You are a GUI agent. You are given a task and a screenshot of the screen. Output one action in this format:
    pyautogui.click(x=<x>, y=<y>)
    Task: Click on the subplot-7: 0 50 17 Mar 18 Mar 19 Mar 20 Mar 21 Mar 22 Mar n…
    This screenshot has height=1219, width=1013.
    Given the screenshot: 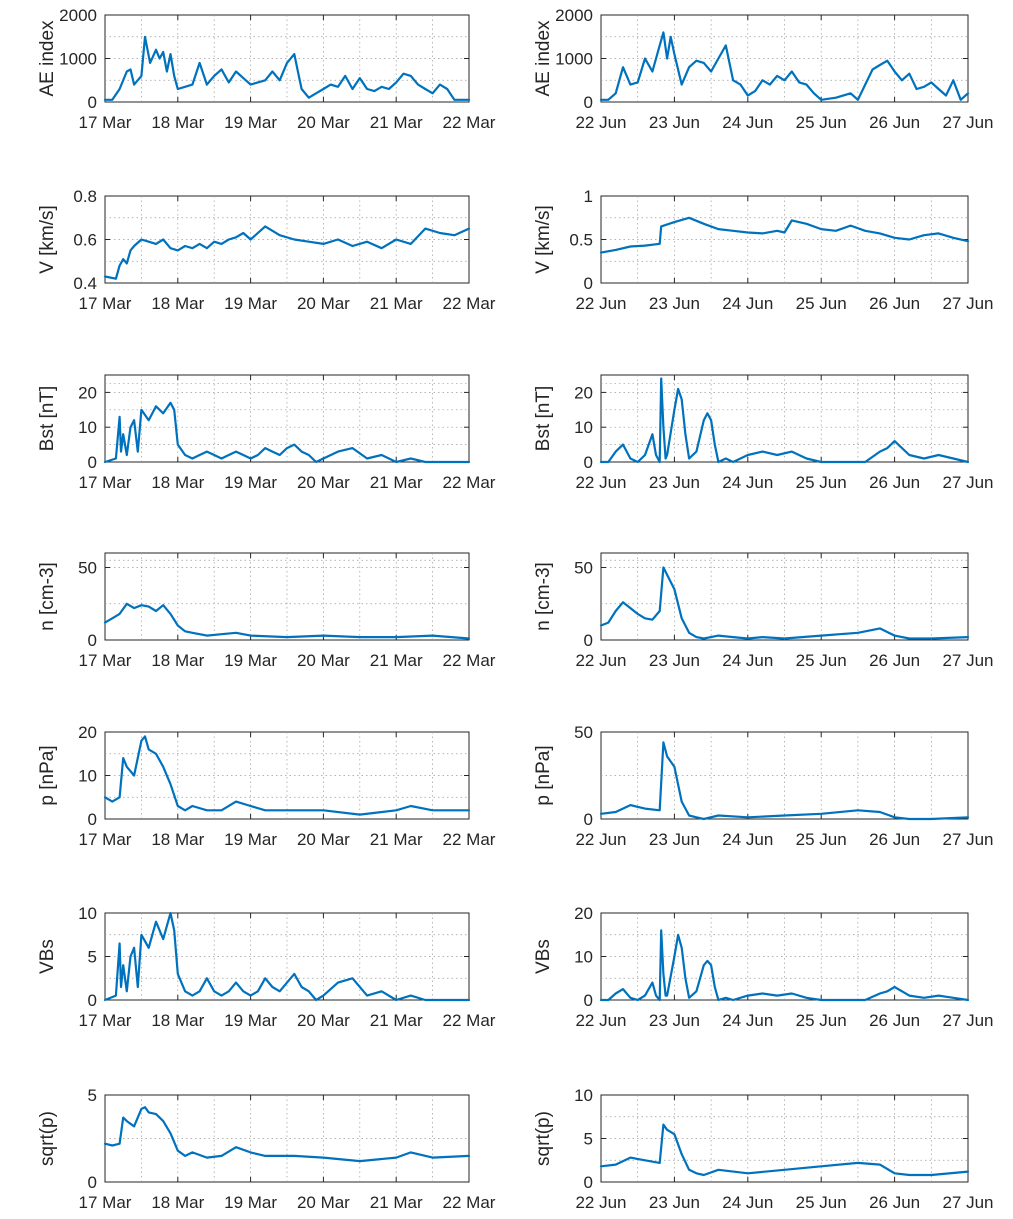 What is the action you would take?
    pyautogui.click(x=266, y=611)
    